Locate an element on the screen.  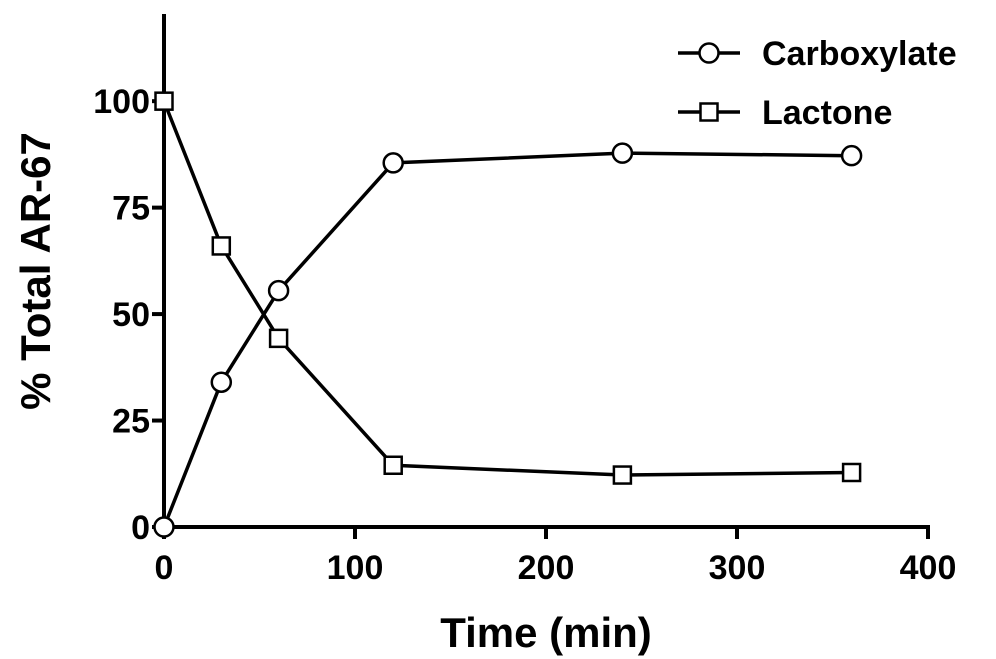
y-axis-title: % Total AR-67 is located at coordinates (35, 271).